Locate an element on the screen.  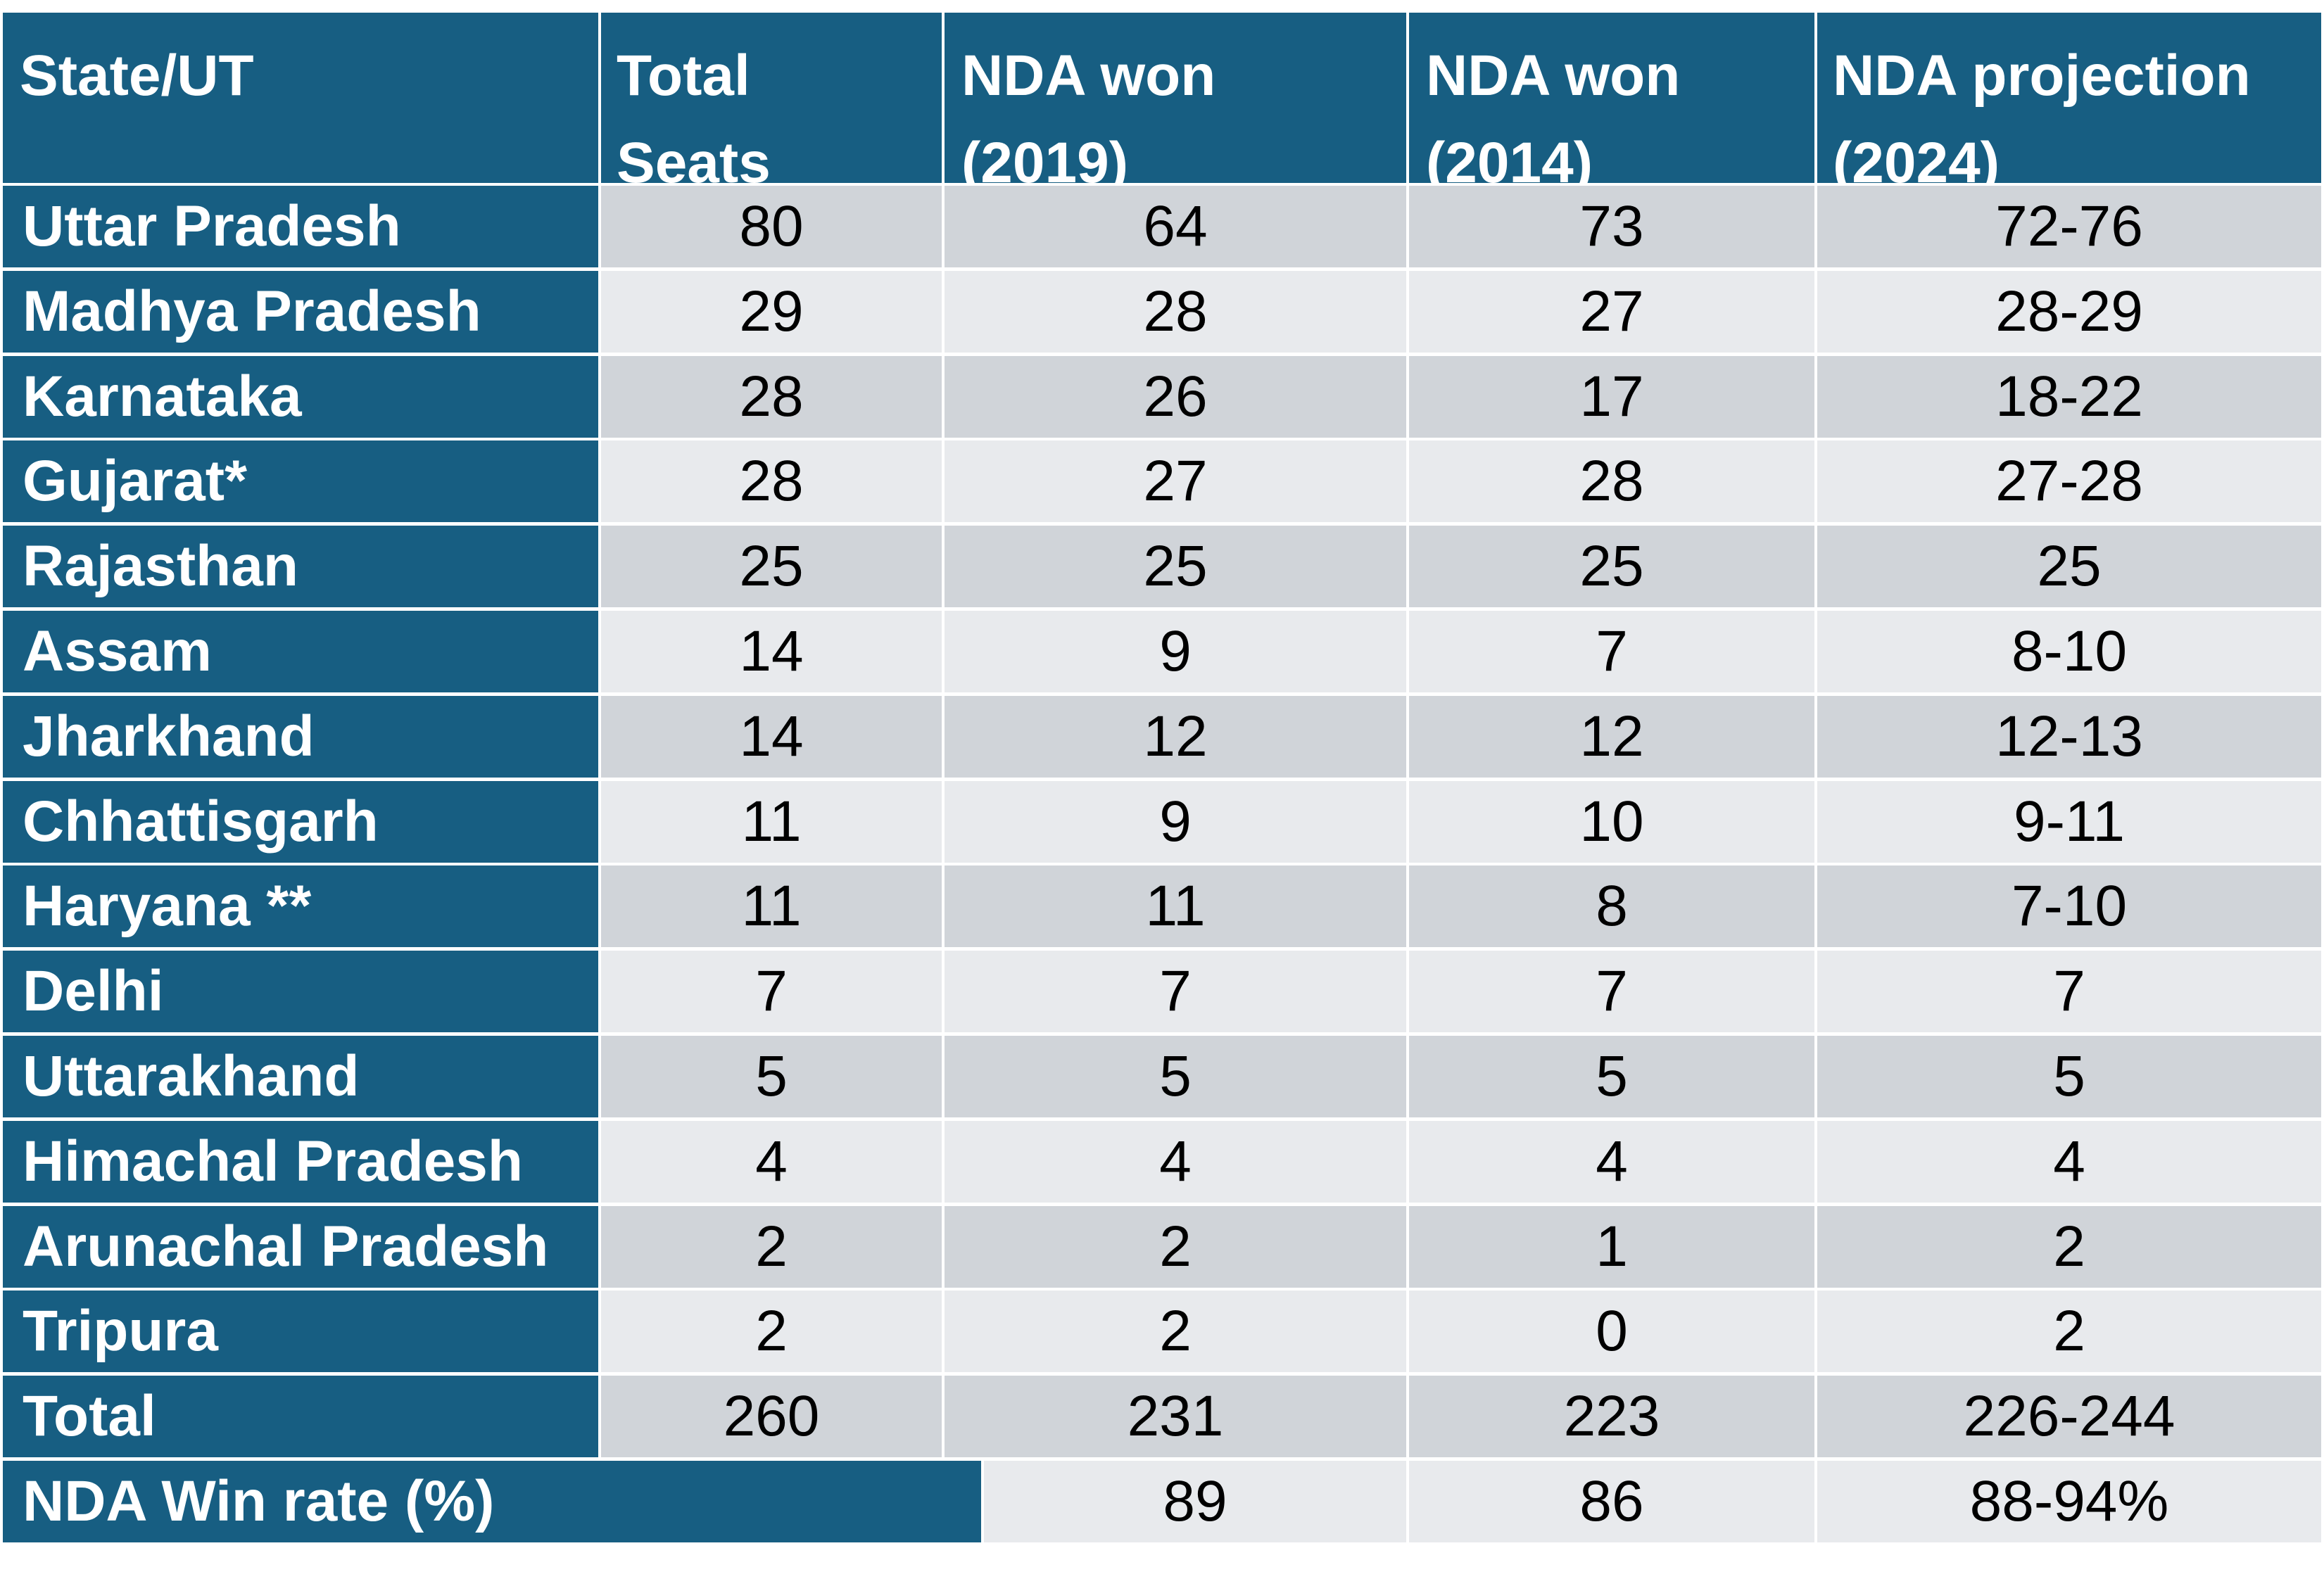
nda-won-2014-cell-text: 4 is located at coordinates (1612, 1161).